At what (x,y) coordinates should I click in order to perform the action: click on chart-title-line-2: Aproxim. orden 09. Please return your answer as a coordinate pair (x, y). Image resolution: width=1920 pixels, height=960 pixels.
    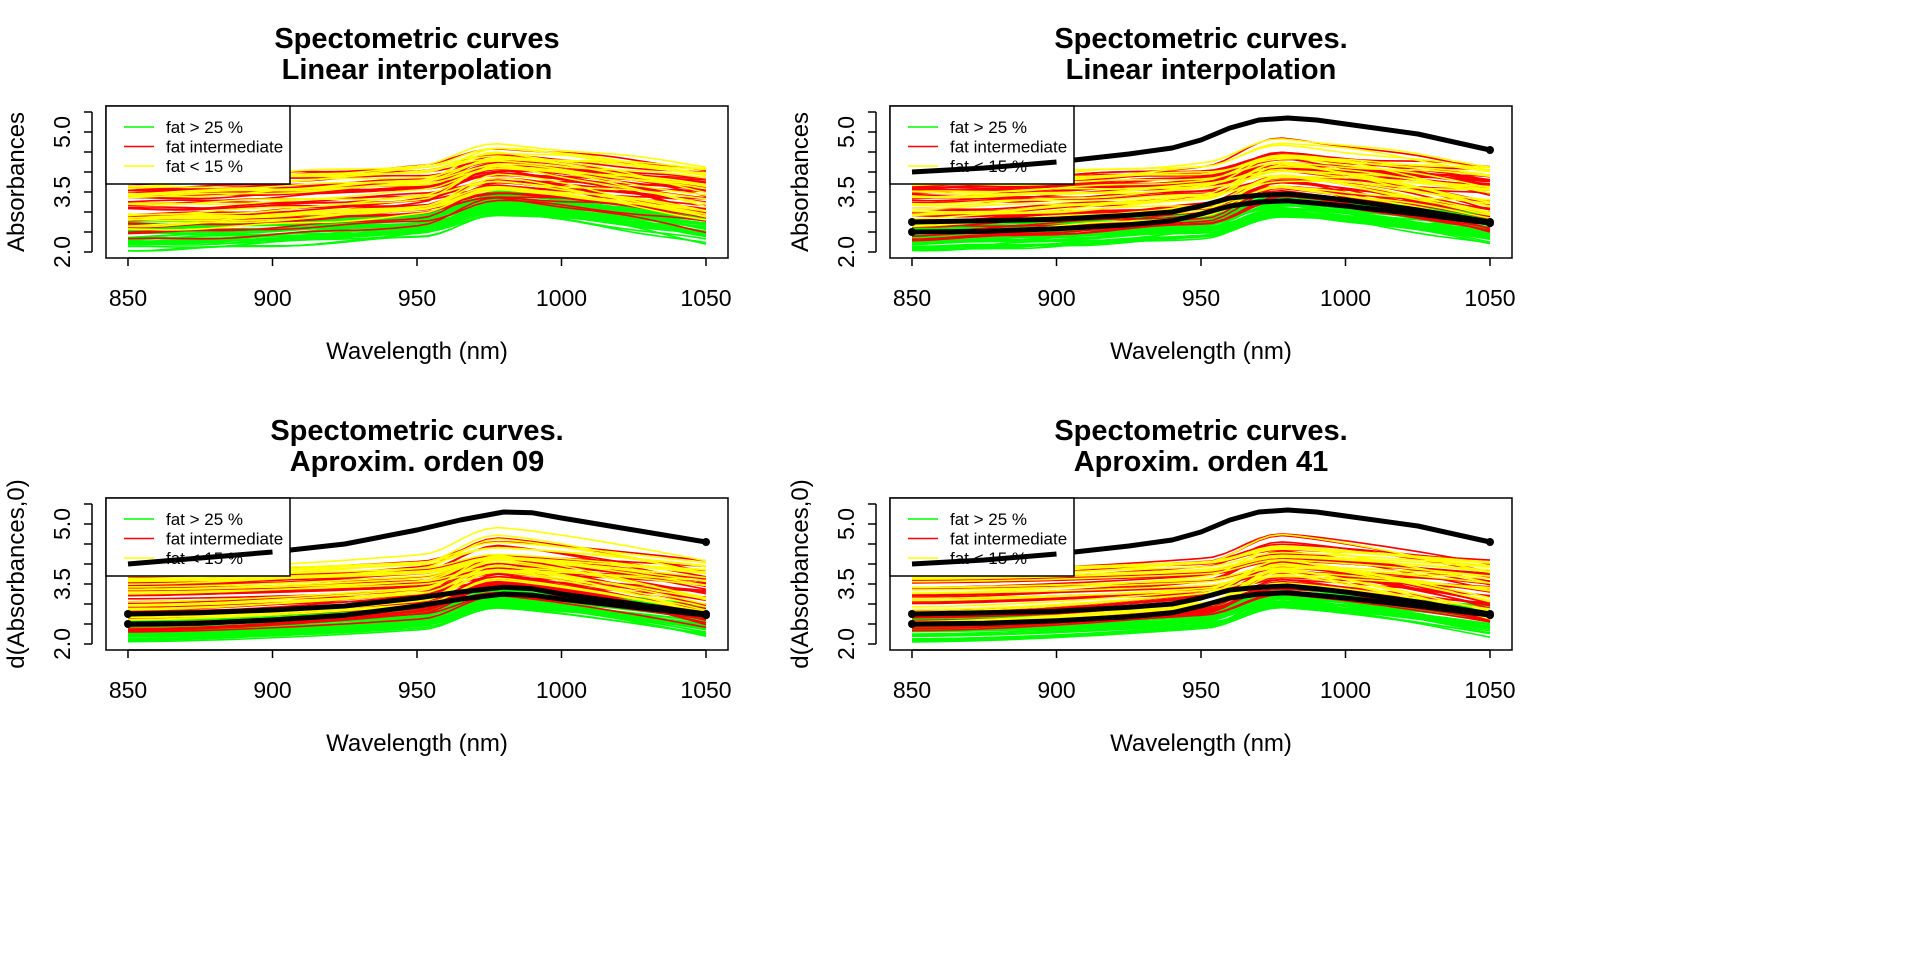
    Looking at the image, I should click on (417, 462).